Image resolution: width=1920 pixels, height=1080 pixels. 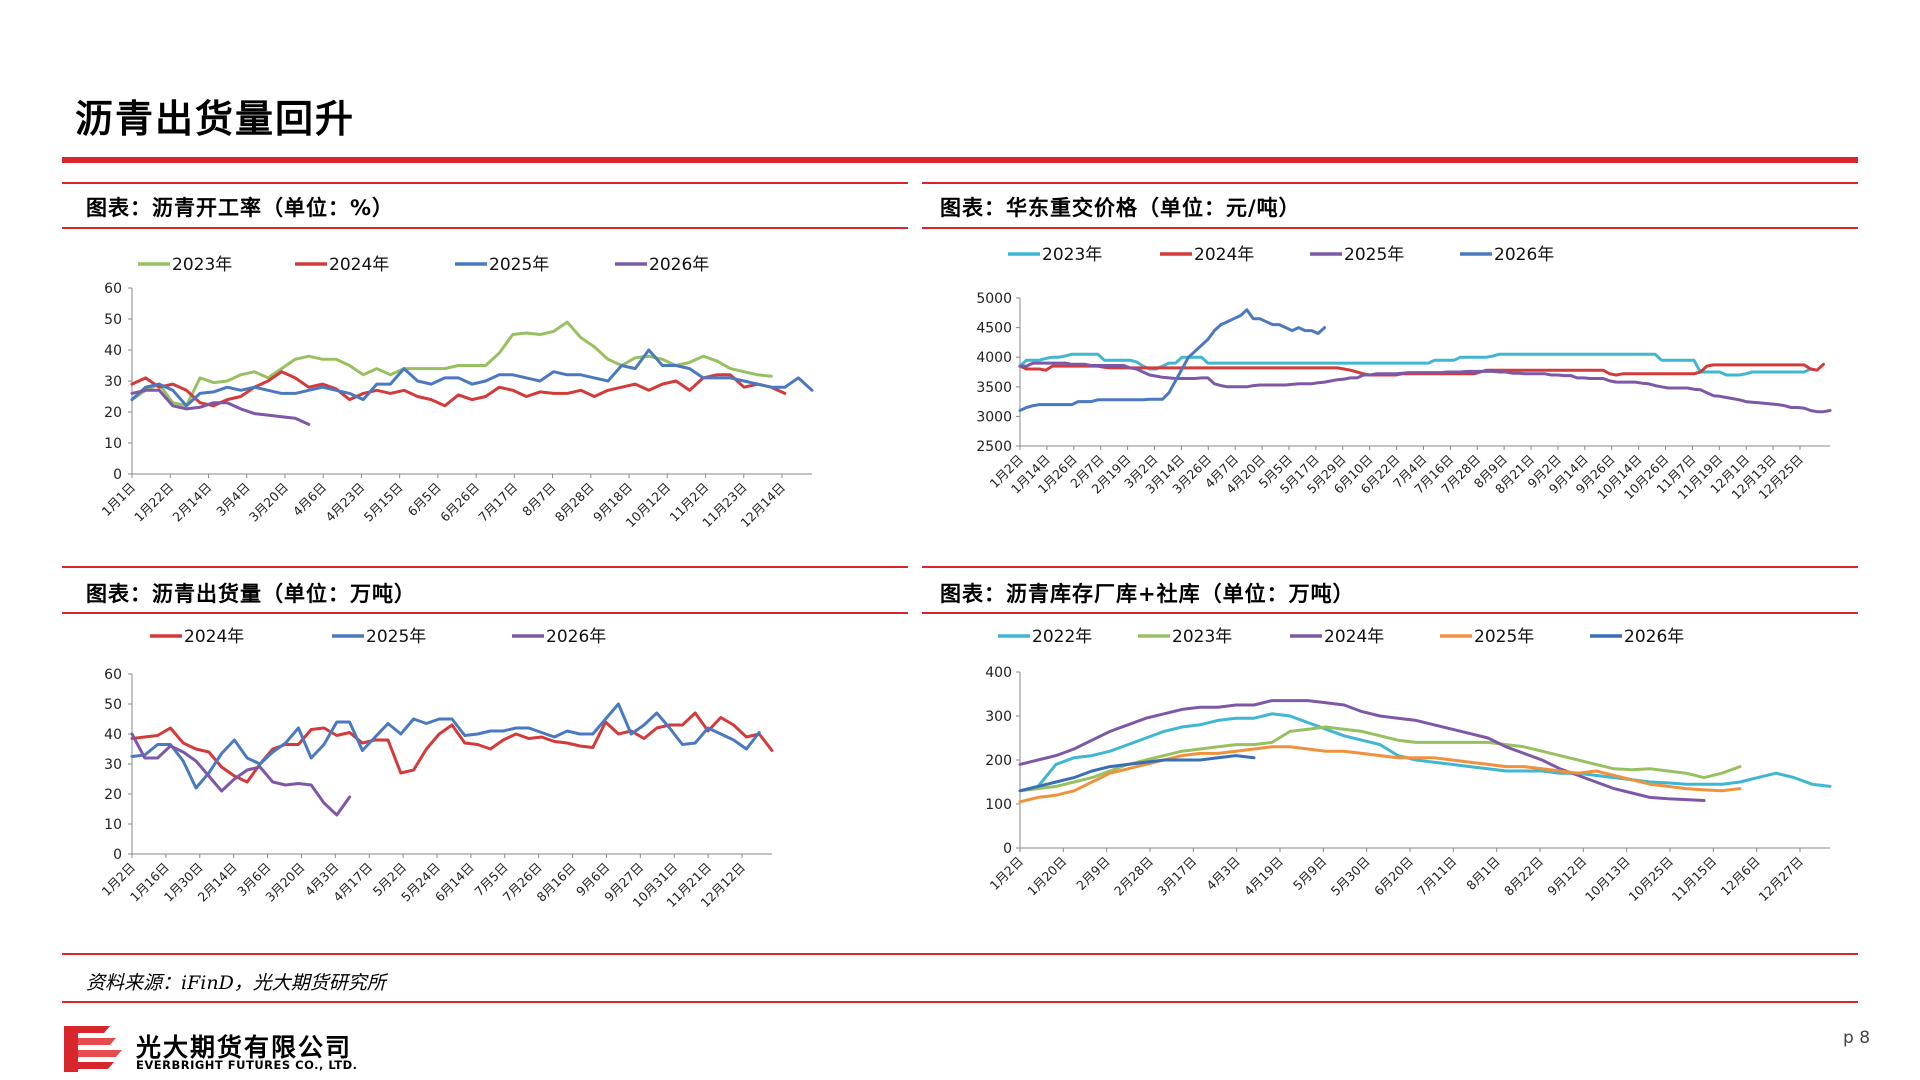 What do you see at coordinates (240, 208) in the screenshot?
I see `panel-title-1: 图表：沥青开工率（单位：%）` at bounding box center [240, 208].